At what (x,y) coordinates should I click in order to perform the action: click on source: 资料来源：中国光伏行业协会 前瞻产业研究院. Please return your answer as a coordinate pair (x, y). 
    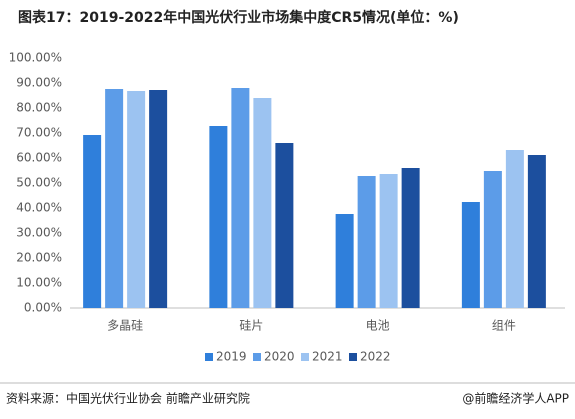
    Looking at the image, I should click on (128, 398).